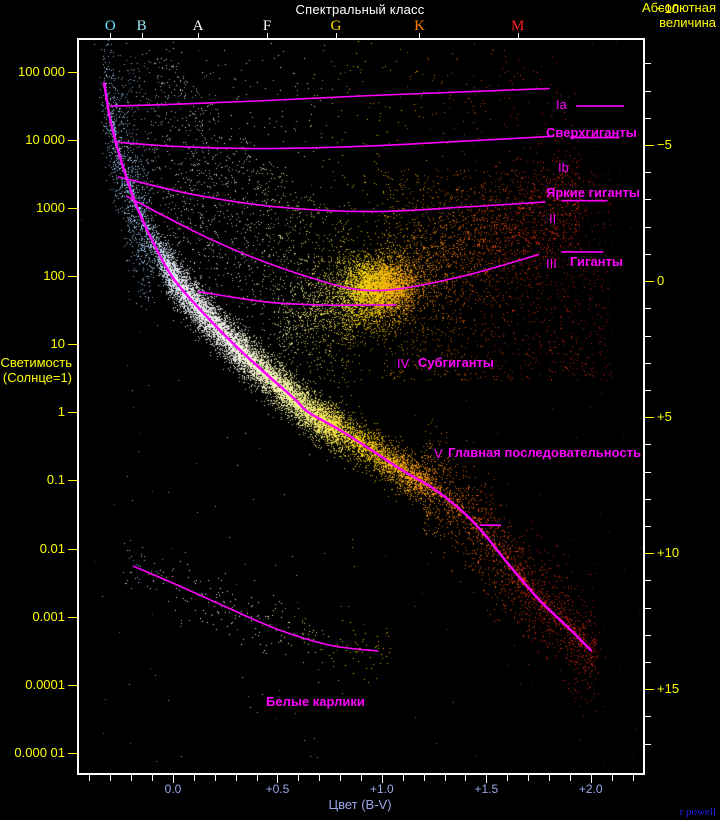 The height and width of the screenshot is (820, 720). Describe the element at coordinates (331, 194) in the screenshot. I see `curve-II` at that location.